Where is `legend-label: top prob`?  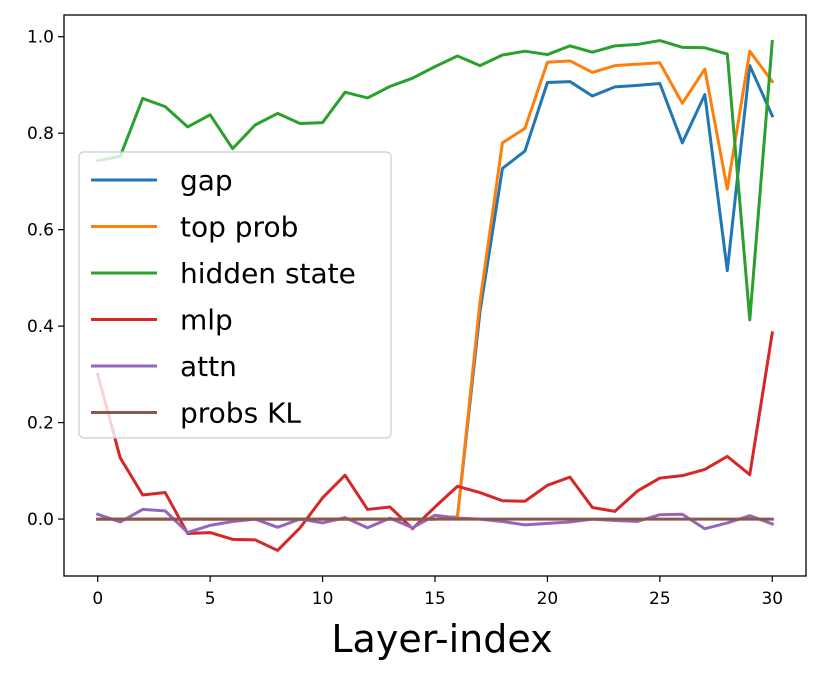
legend-label: top prob is located at coordinates (239, 227).